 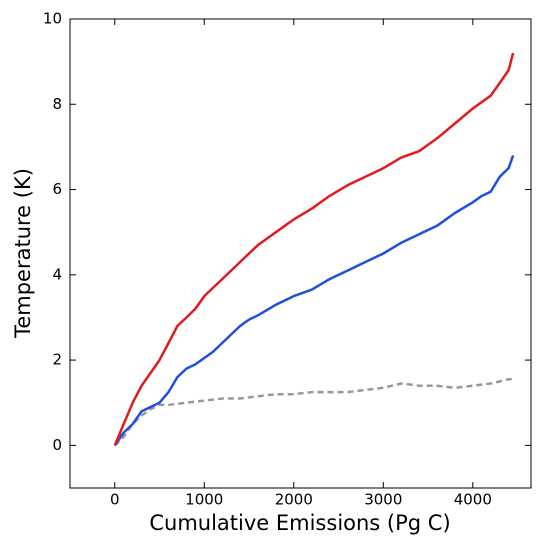 I want to click on y-tick-label: 8, so click(x=57, y=104).